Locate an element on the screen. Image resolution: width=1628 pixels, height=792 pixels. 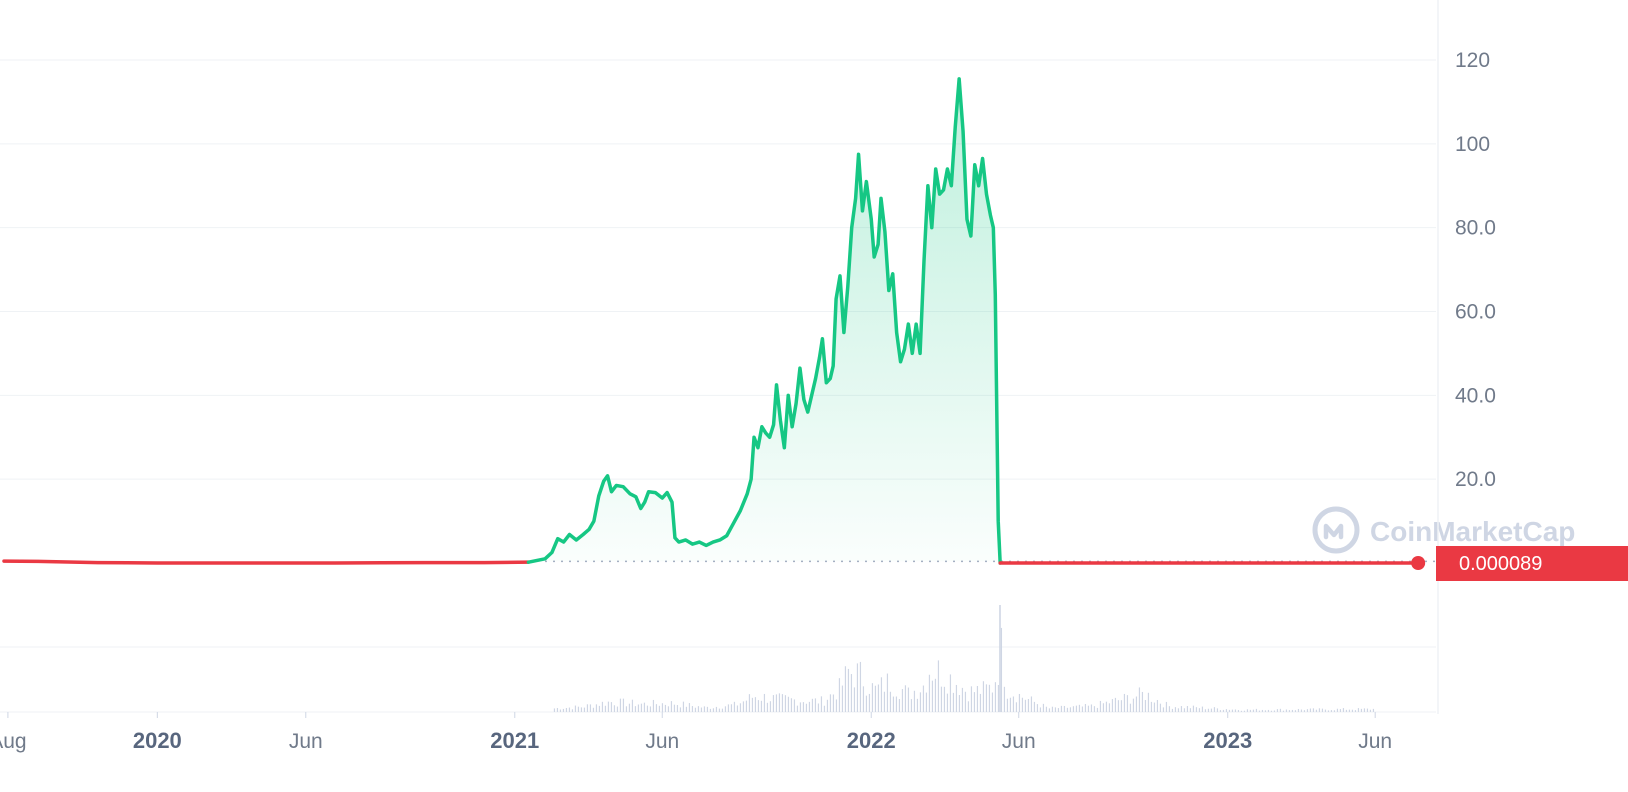
coinmarketcap-logo-icon is located at coordinates (1336, 530).